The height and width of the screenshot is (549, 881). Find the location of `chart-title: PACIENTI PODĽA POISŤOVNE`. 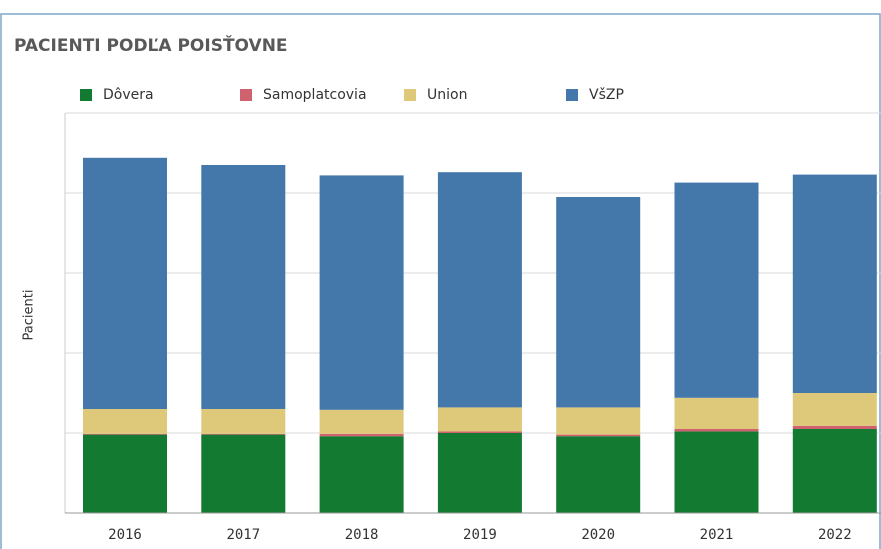

chart-title: PACIENTI PODĽA POISŤOVNE is located at coordinates (151, 45).